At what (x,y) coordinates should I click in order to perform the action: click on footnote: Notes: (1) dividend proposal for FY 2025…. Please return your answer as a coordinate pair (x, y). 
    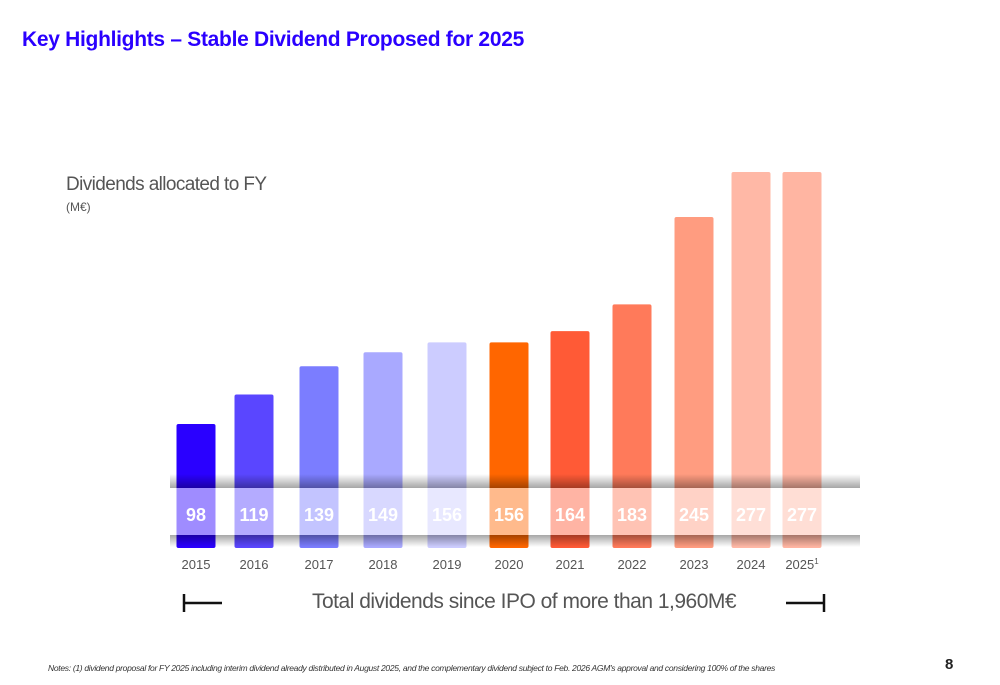
    Looking at the image, I should click on (411, 668).